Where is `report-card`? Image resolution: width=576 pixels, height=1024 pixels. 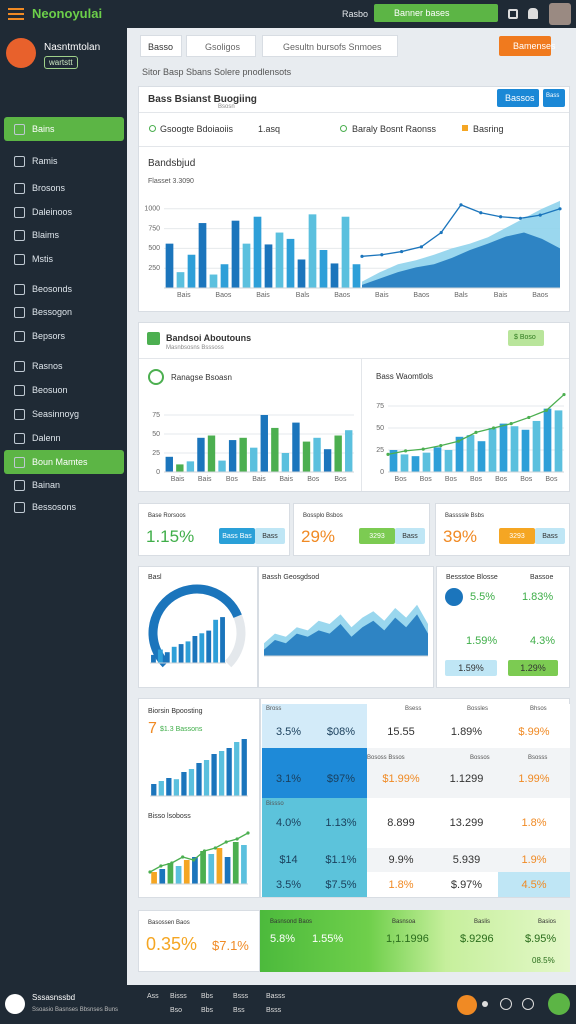 report-card is located at coordinates (199, 798).